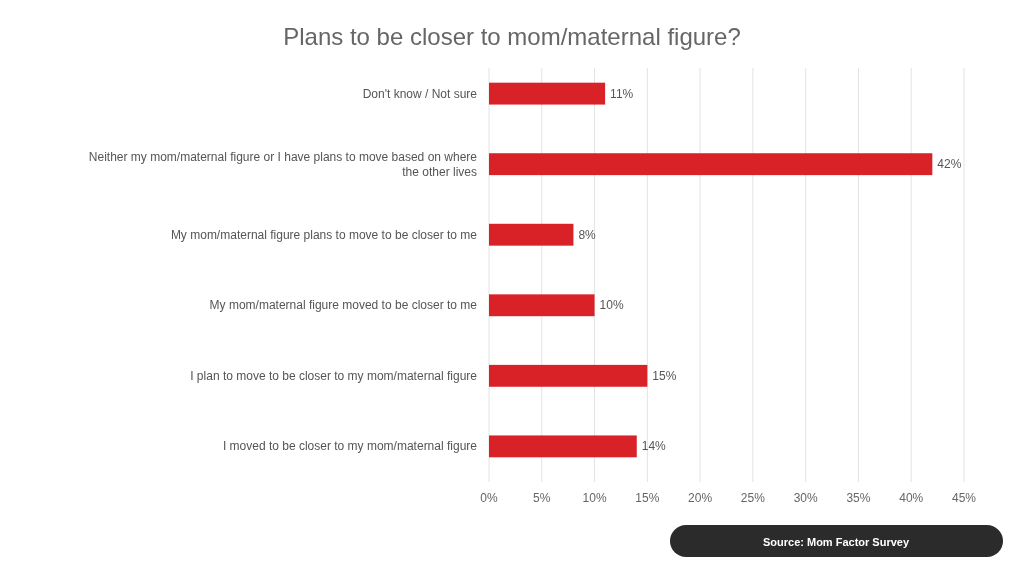 The width and height of the screenshot is (1024, 577). I want to click on x-tick-label: 20%, so click(700, 498).